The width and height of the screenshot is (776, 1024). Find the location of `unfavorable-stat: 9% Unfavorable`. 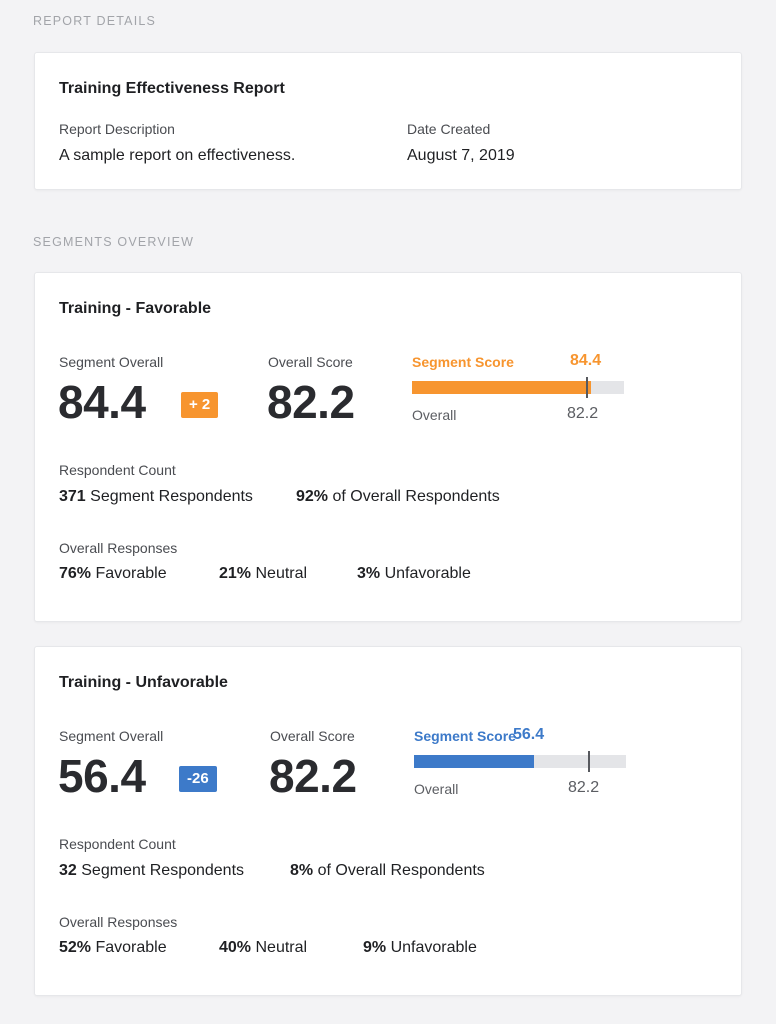

unfavorable-stat: 9% Unfavorable is located at coordinates (420, 947).